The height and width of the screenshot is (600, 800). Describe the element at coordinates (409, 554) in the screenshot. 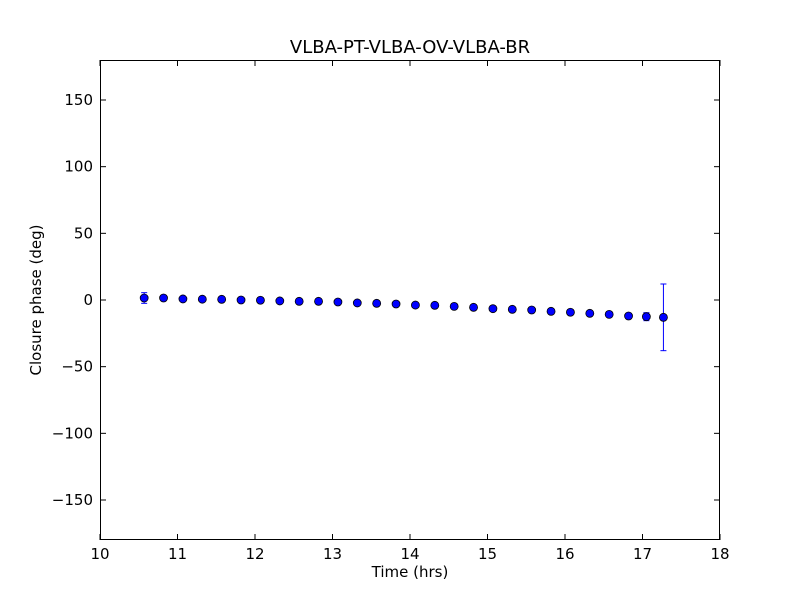

I see `x-tick-label: 14` at that location.